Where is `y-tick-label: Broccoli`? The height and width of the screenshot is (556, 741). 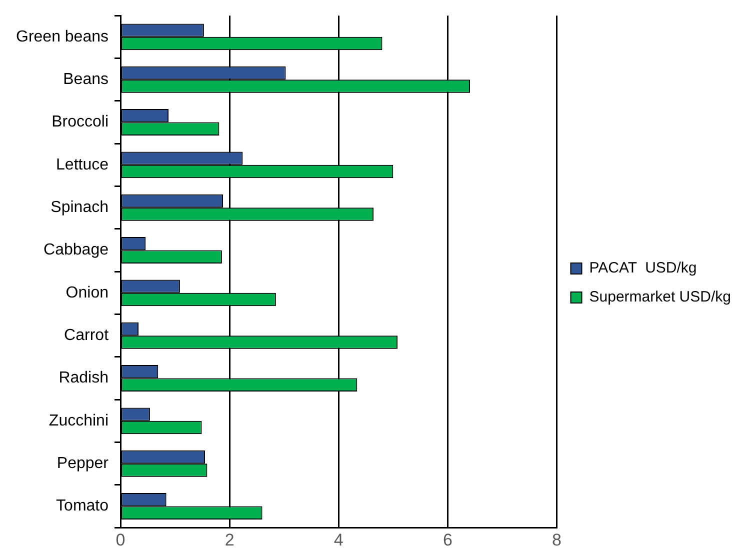
y-tick-label: Broccoli is located at coordinates (80, 122).